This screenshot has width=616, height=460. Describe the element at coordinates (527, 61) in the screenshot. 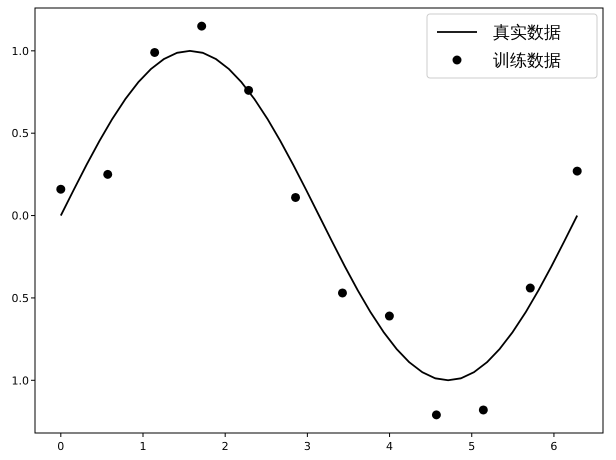

I see `legend-label: 训练数据` at that location.